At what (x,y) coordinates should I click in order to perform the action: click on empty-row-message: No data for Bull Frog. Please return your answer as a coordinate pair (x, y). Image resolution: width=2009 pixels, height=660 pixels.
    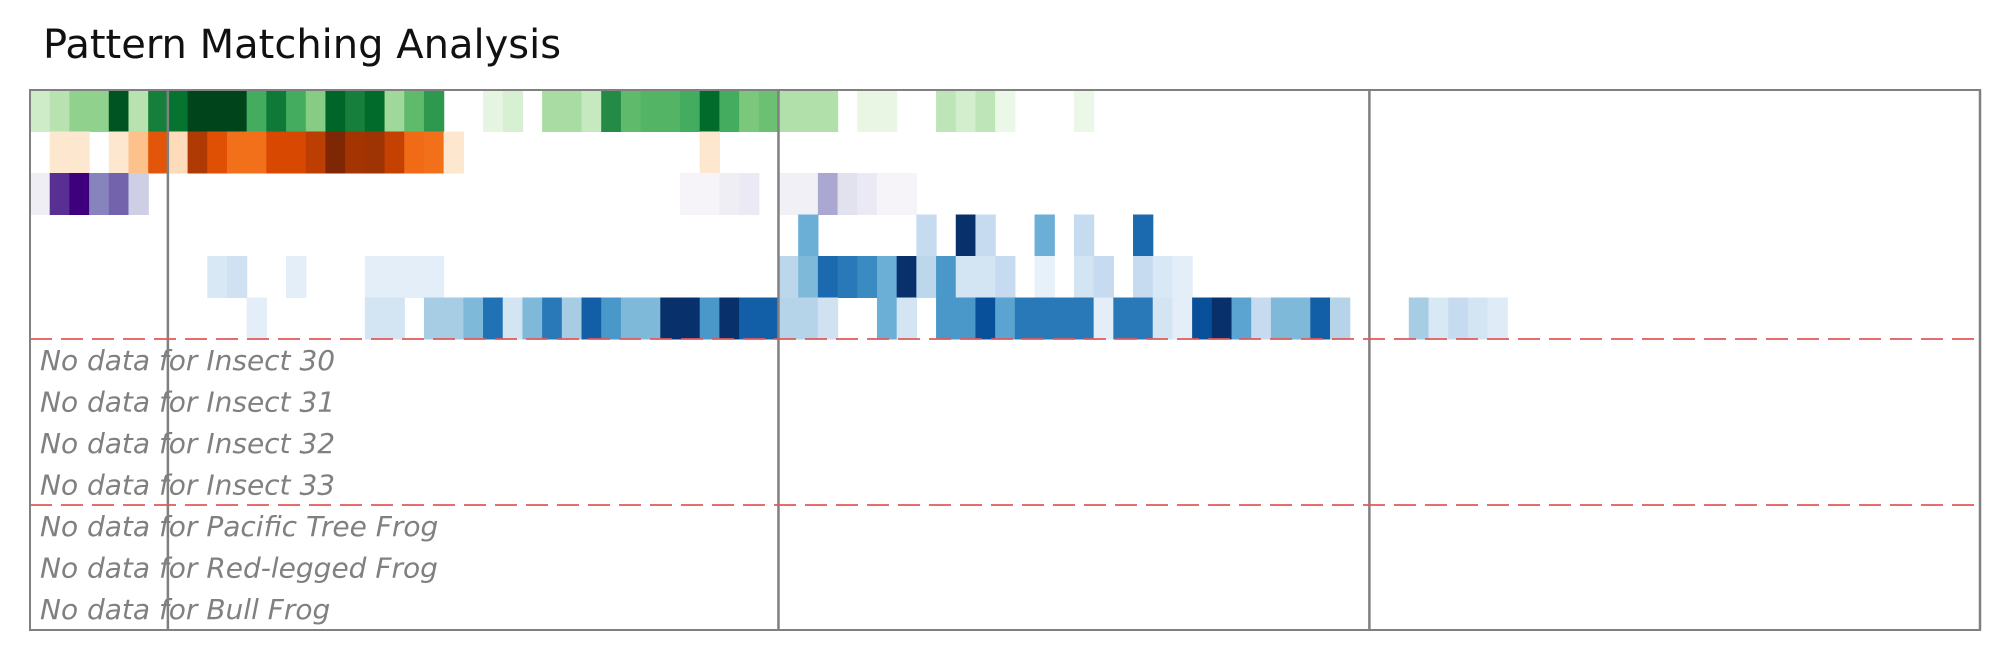
    Looking at the image, I should click on (185, 609).